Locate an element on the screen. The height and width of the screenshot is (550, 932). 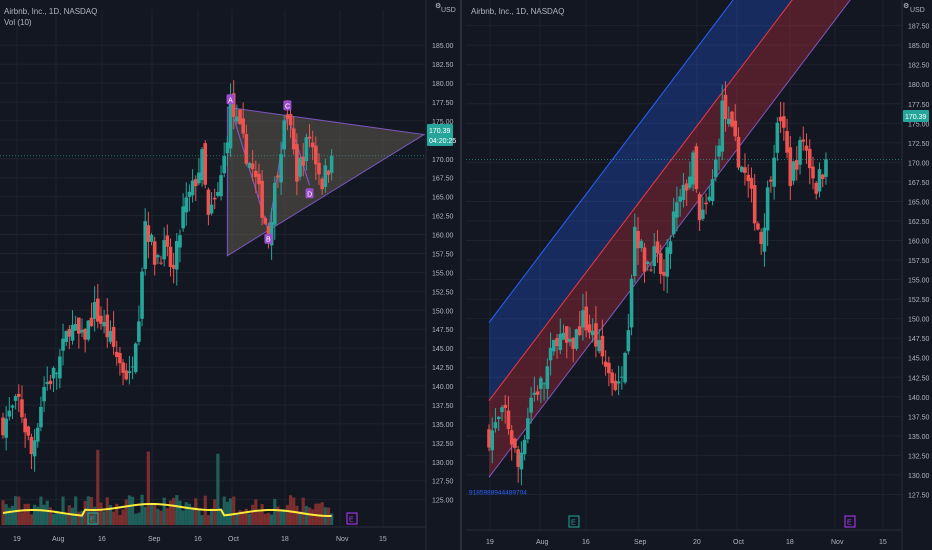
time-tick-label: 18 is located at coordinates (790, 542).